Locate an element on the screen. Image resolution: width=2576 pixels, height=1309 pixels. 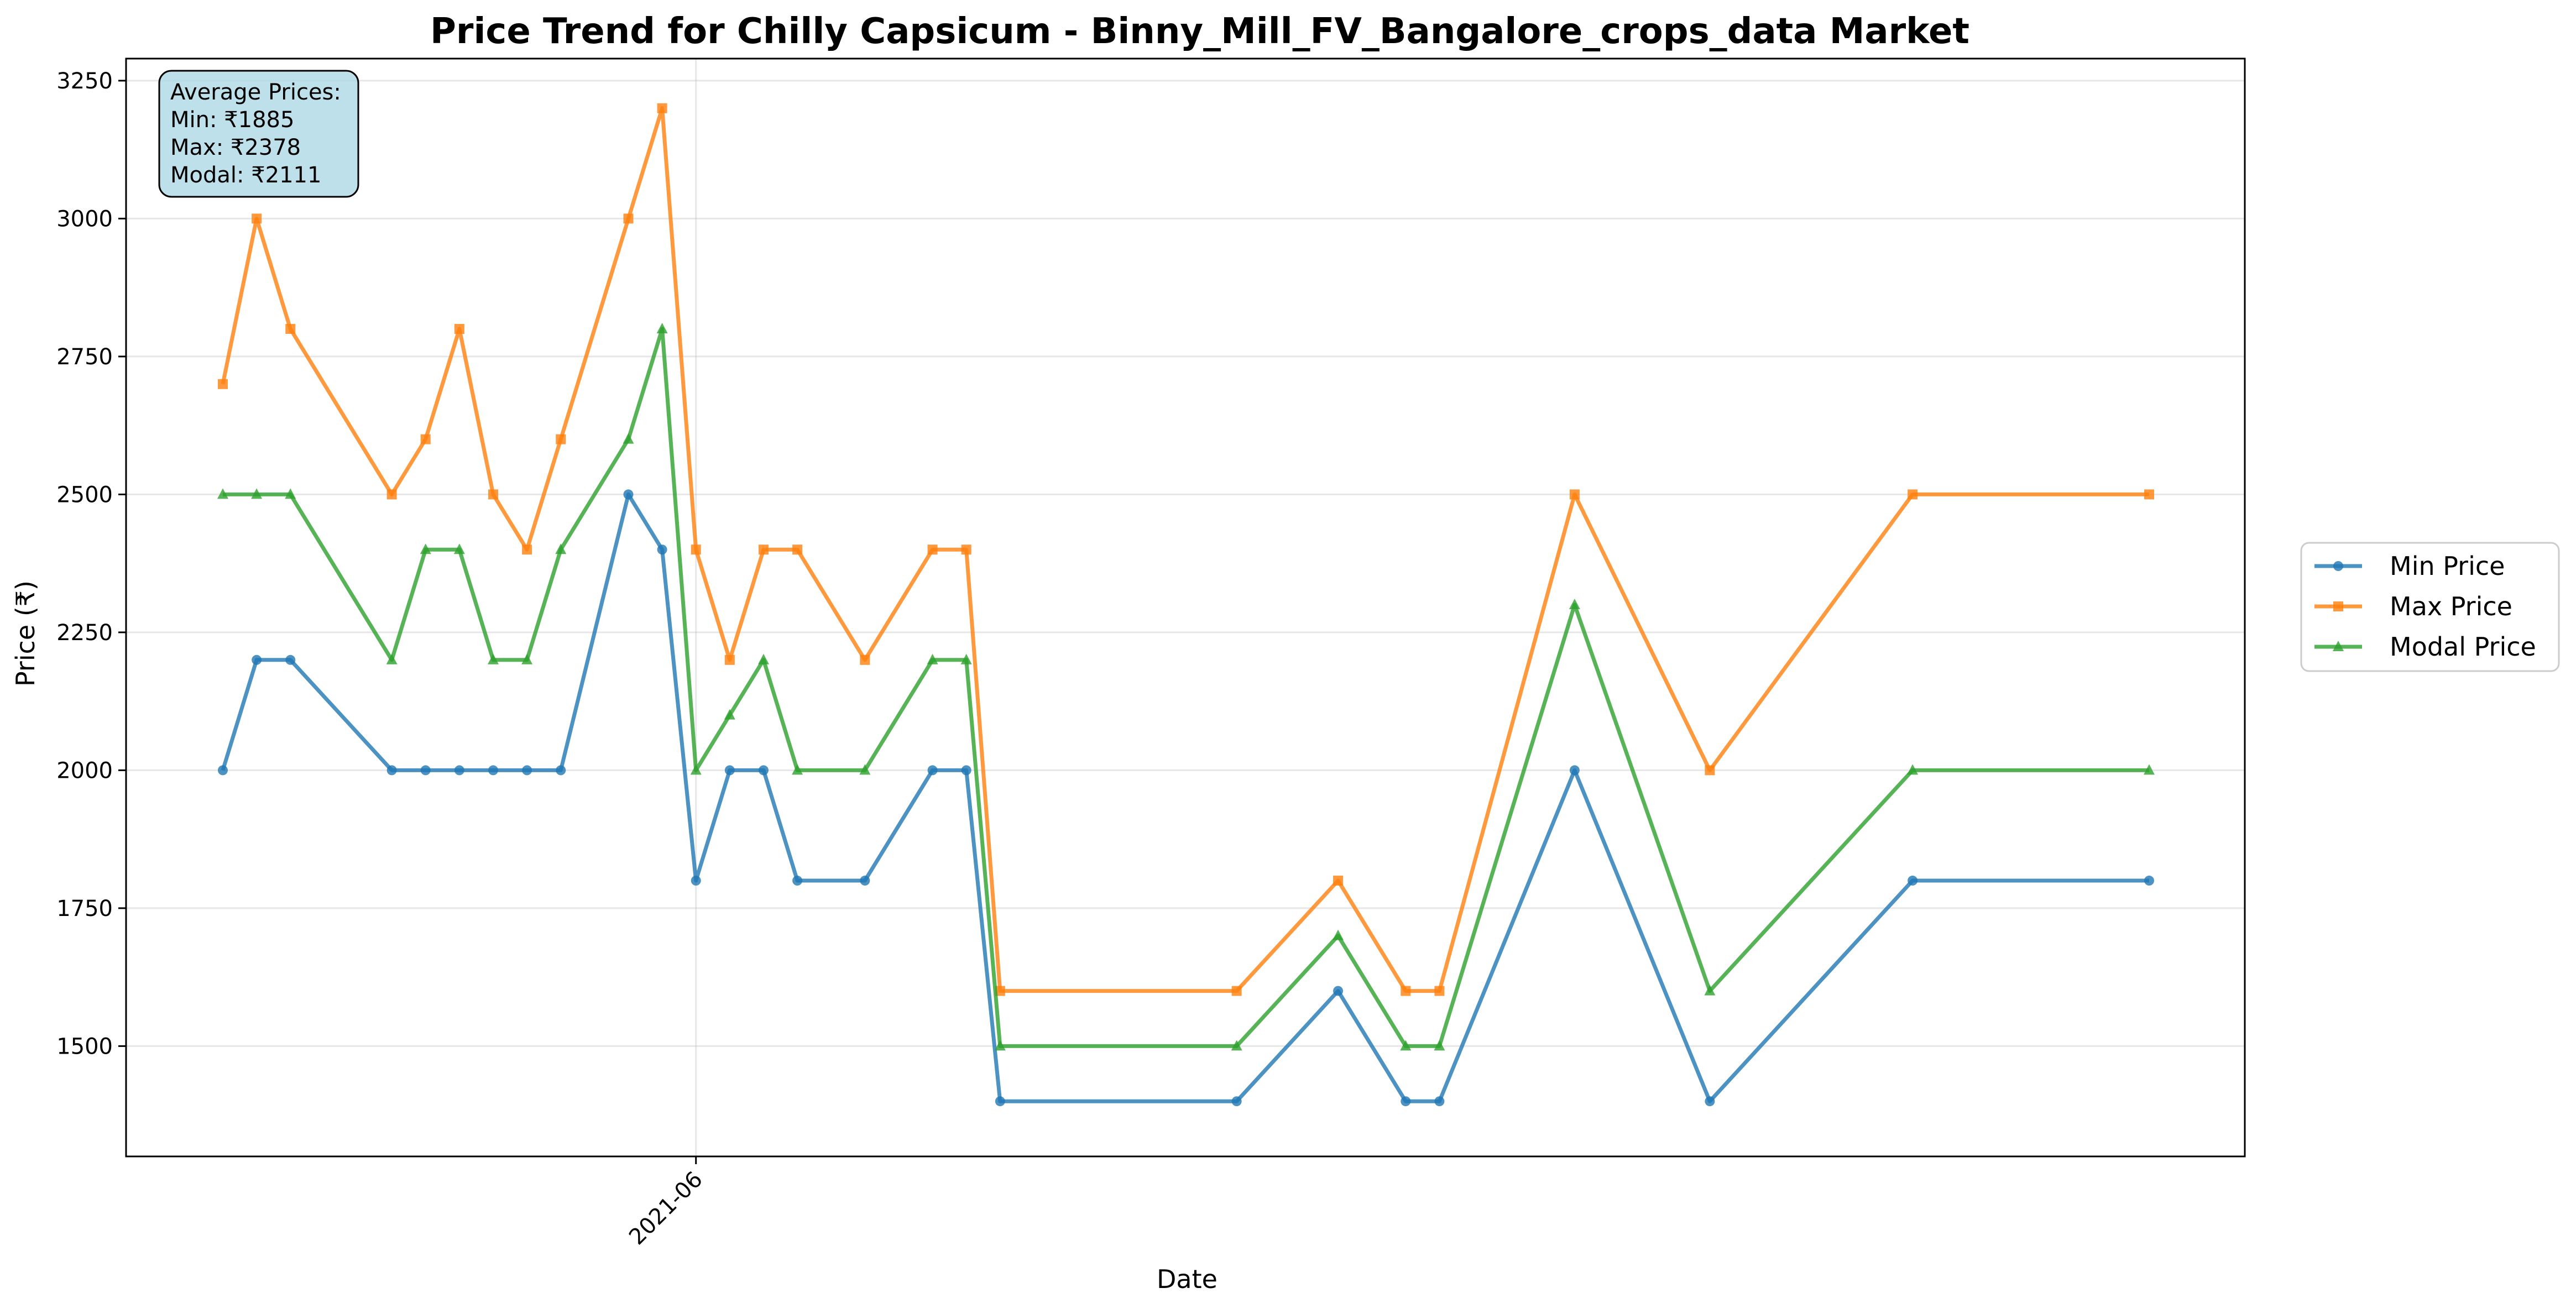
annotation-background is located at coordinates (258, 134).